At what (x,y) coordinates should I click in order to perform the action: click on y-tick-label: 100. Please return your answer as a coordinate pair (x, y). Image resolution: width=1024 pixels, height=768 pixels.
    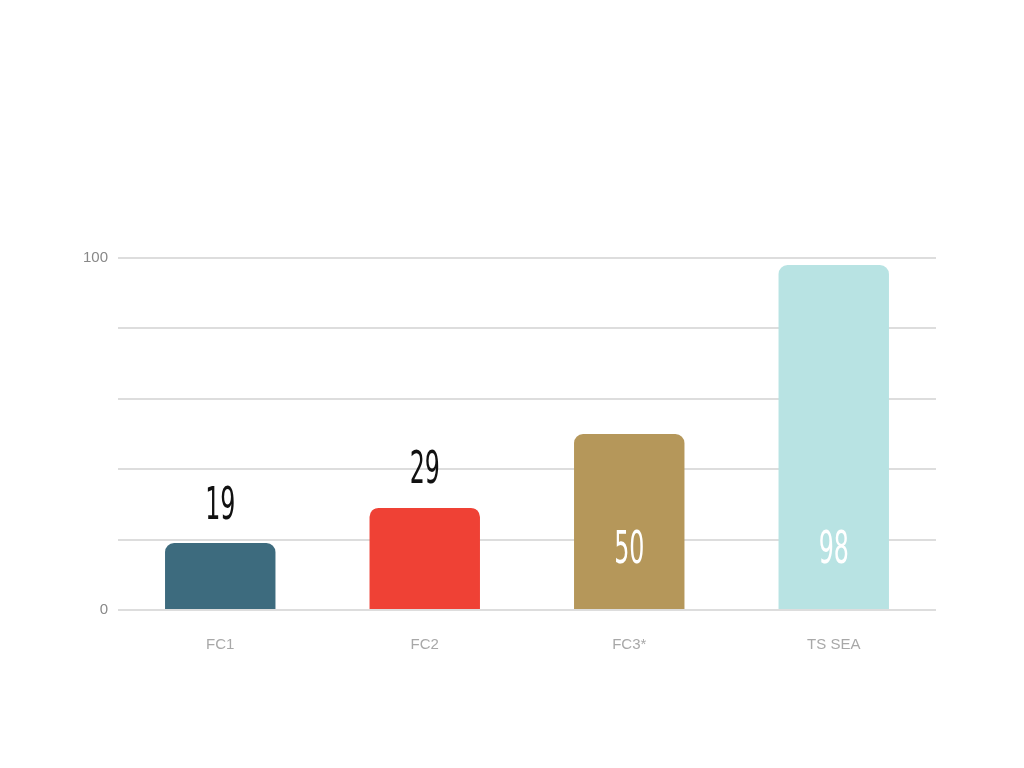
    Looking at the image, I should click on (95, 257).